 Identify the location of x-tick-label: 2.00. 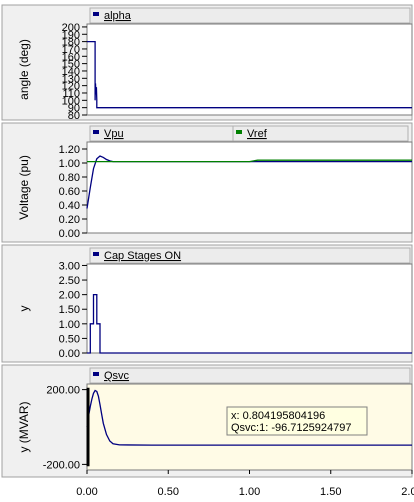
(407, 492).